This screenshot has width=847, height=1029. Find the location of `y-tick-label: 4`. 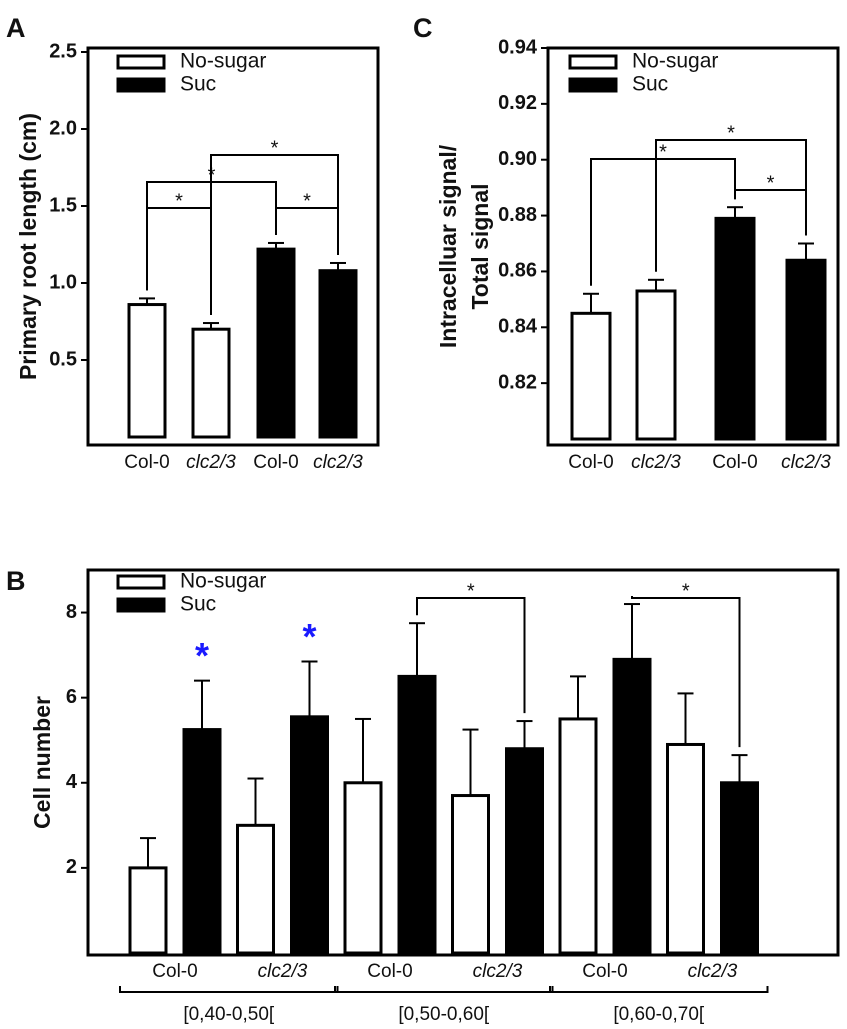

y-tick-label: 4 is located at coordinates (72, 782).